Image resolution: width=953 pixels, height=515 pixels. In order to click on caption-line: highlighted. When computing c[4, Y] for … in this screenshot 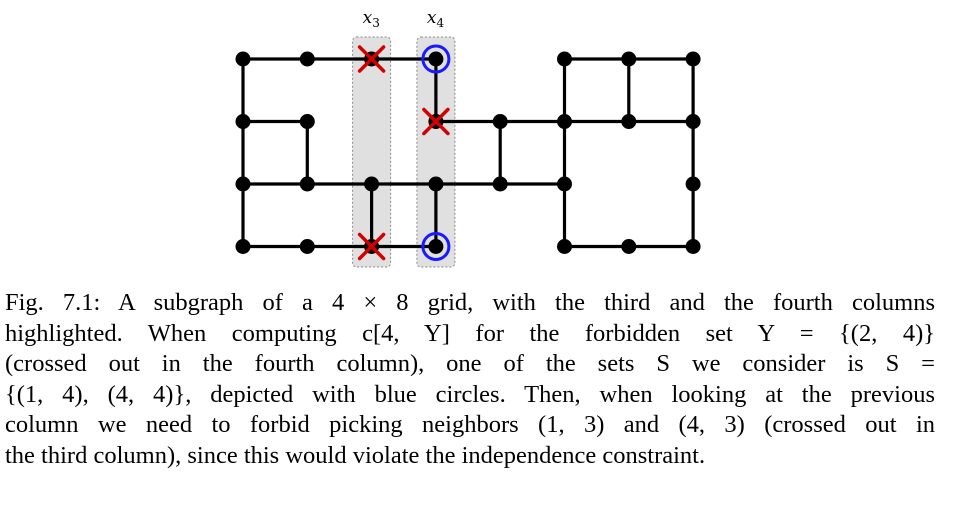, I will do `click(470, 333)`.